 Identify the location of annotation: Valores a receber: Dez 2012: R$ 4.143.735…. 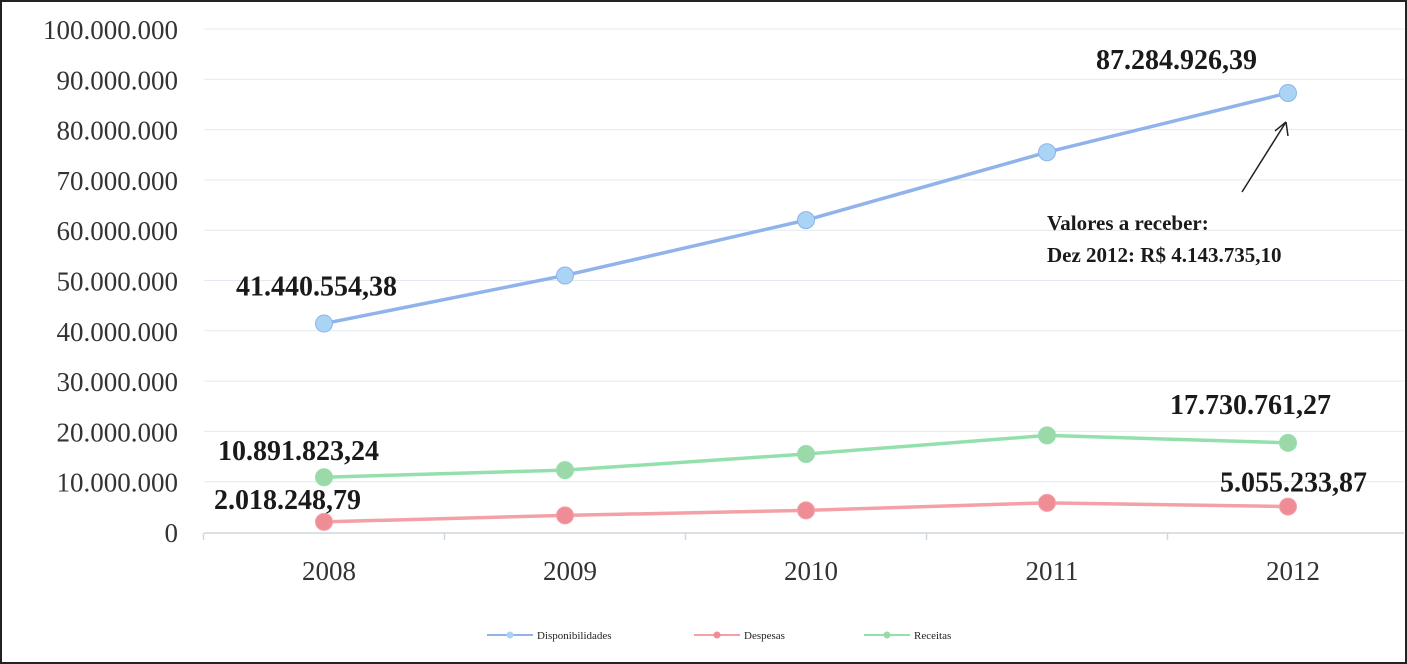
(1168, 194).